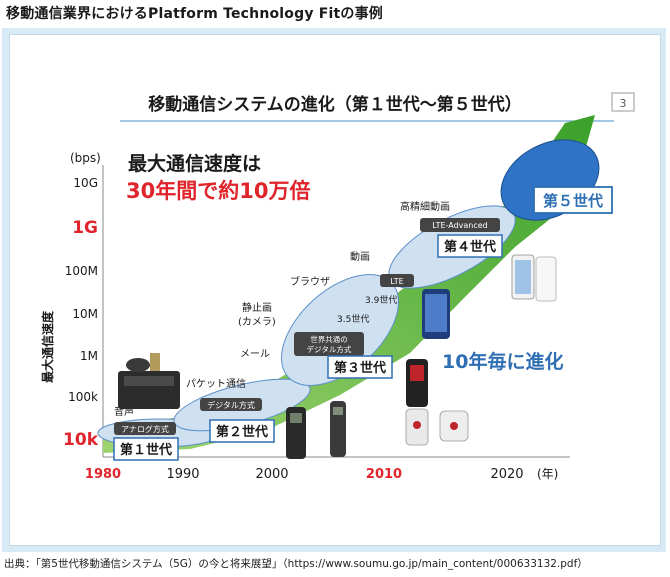  I want to click on gen1-label: 第１世代, so click(146, 450).